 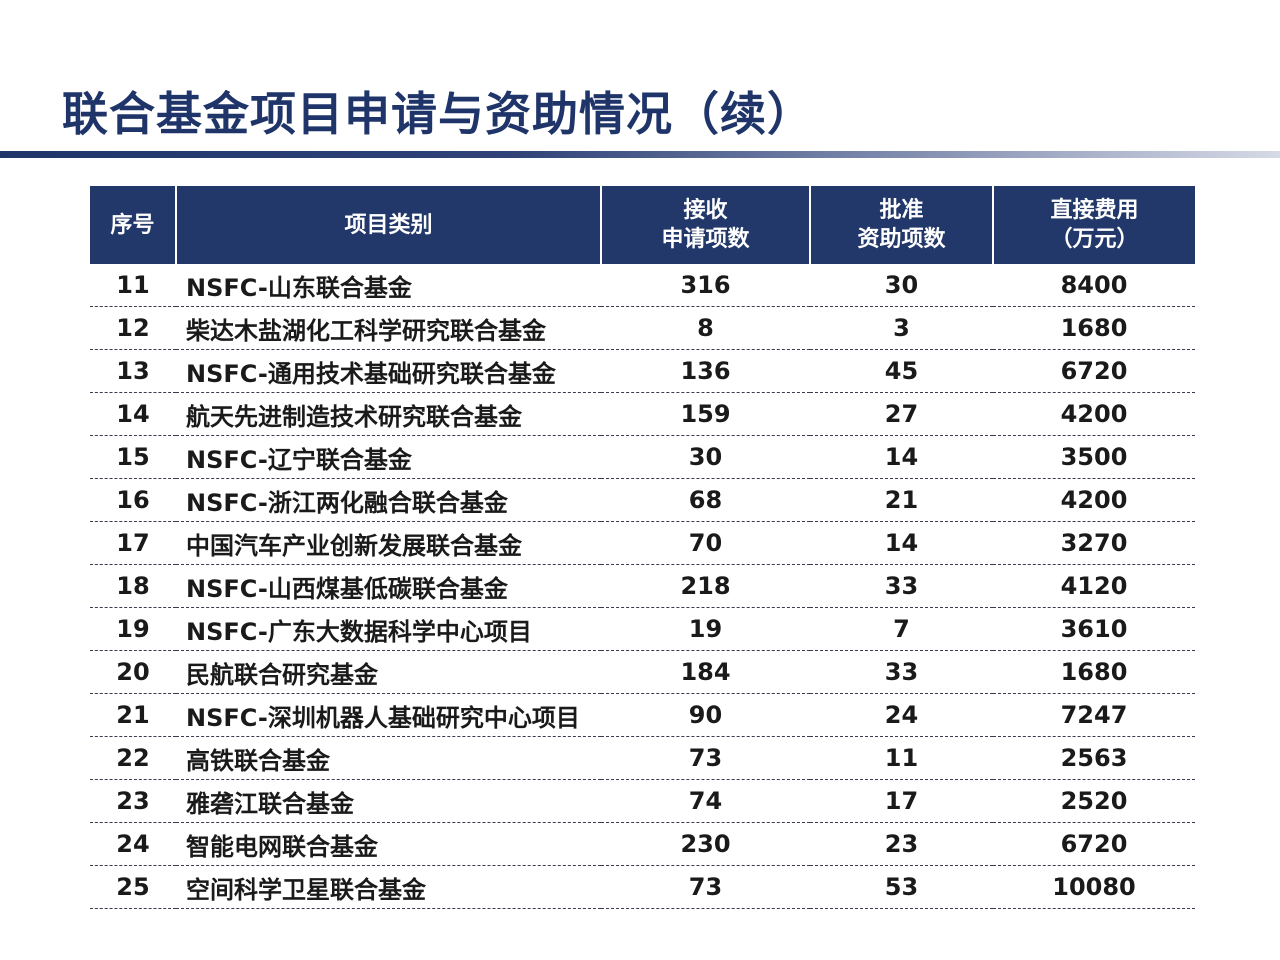 What do you see at coordinates (388, 500) in the screenshot?
I see `row-category: NSFC-浙江两化融合联合基金` at bounding box center [388, 500].